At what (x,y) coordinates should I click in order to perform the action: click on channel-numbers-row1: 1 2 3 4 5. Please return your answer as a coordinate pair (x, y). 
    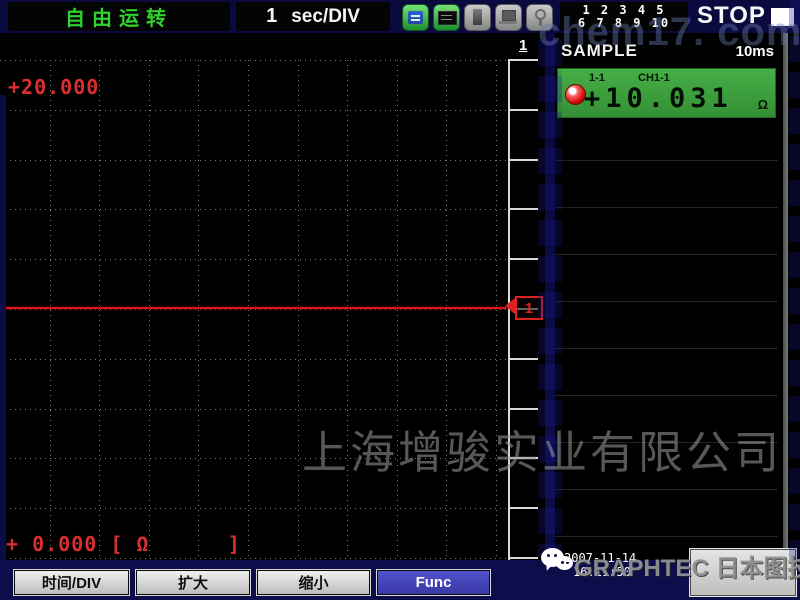
    Looking at the image, I should click on (624, 10).